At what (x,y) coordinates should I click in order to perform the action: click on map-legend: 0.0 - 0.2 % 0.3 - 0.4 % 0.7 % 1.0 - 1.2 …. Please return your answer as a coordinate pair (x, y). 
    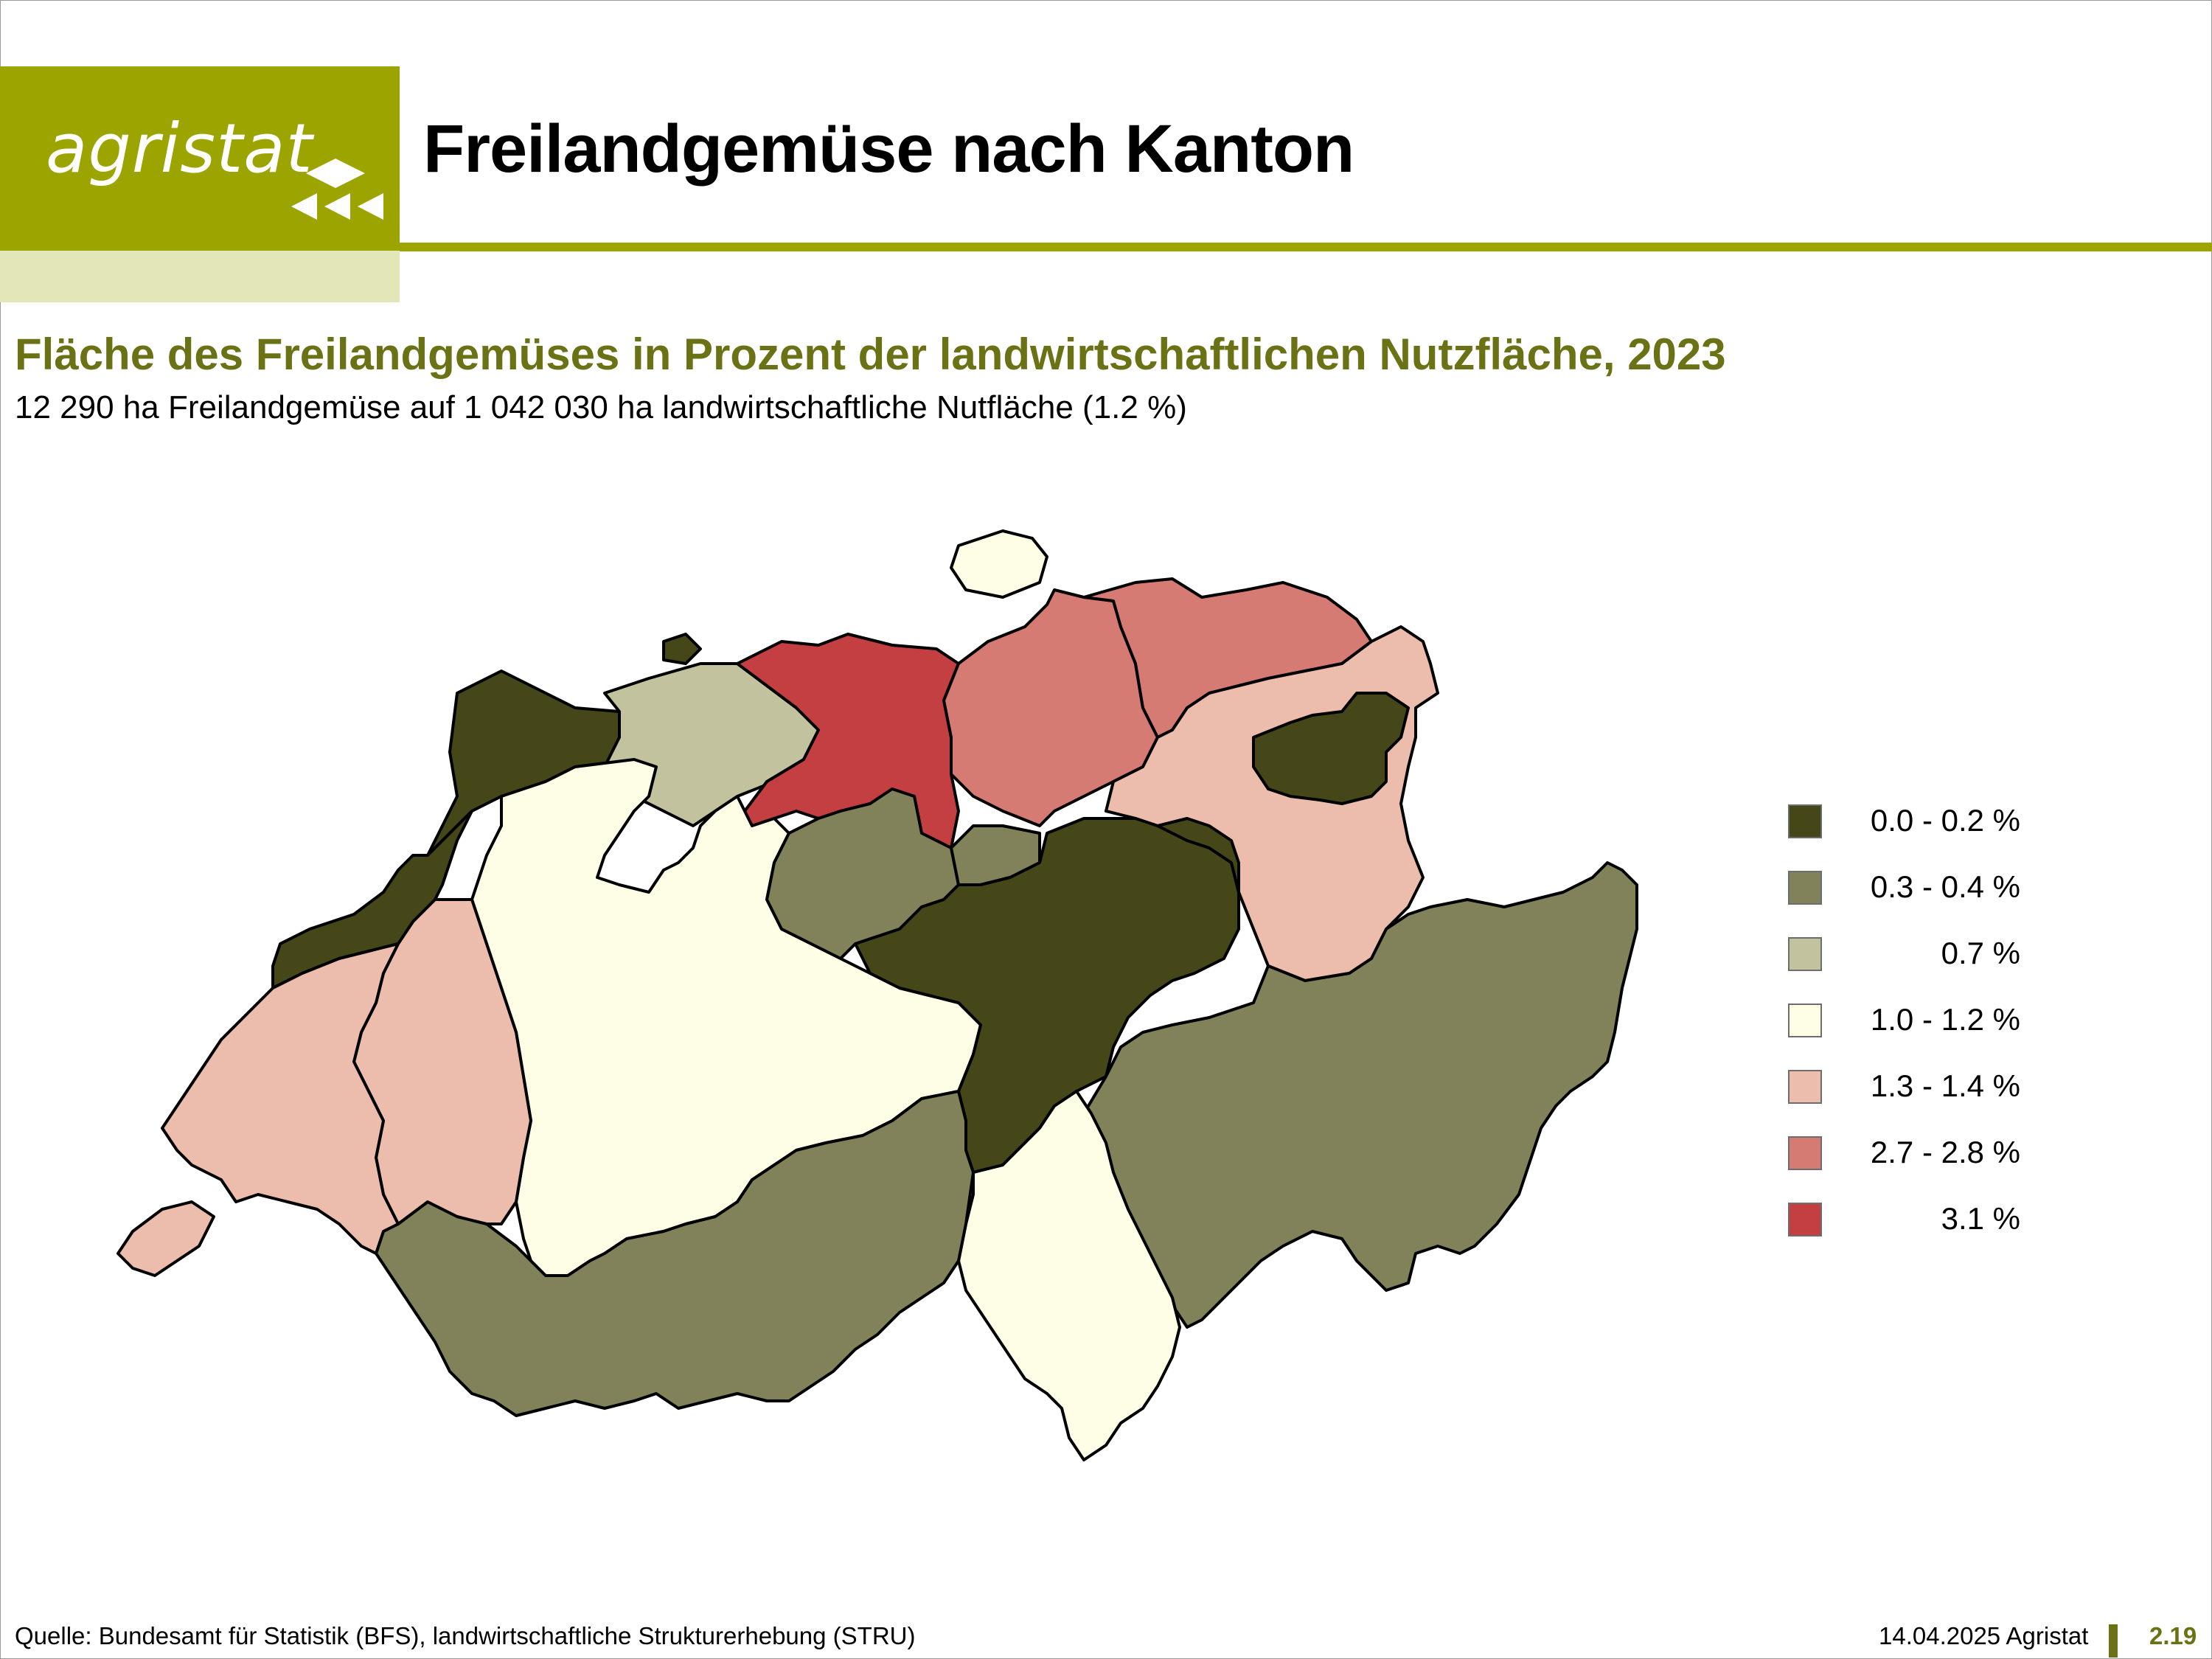
    Looking at the image, I should click on (1909, 1032).